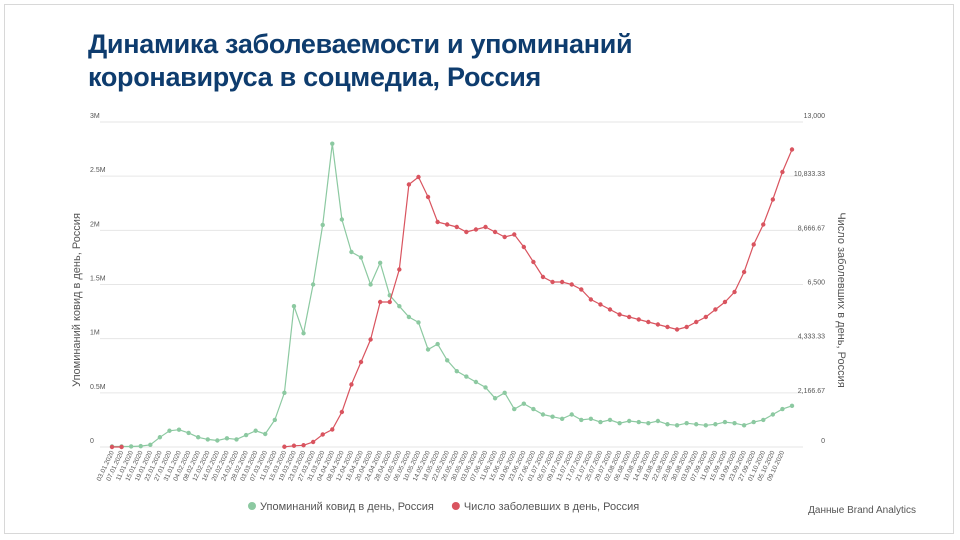 This screenshot has width=960, height=540. I want to click on source: Данные Brand Analytics, so click(862, 510).